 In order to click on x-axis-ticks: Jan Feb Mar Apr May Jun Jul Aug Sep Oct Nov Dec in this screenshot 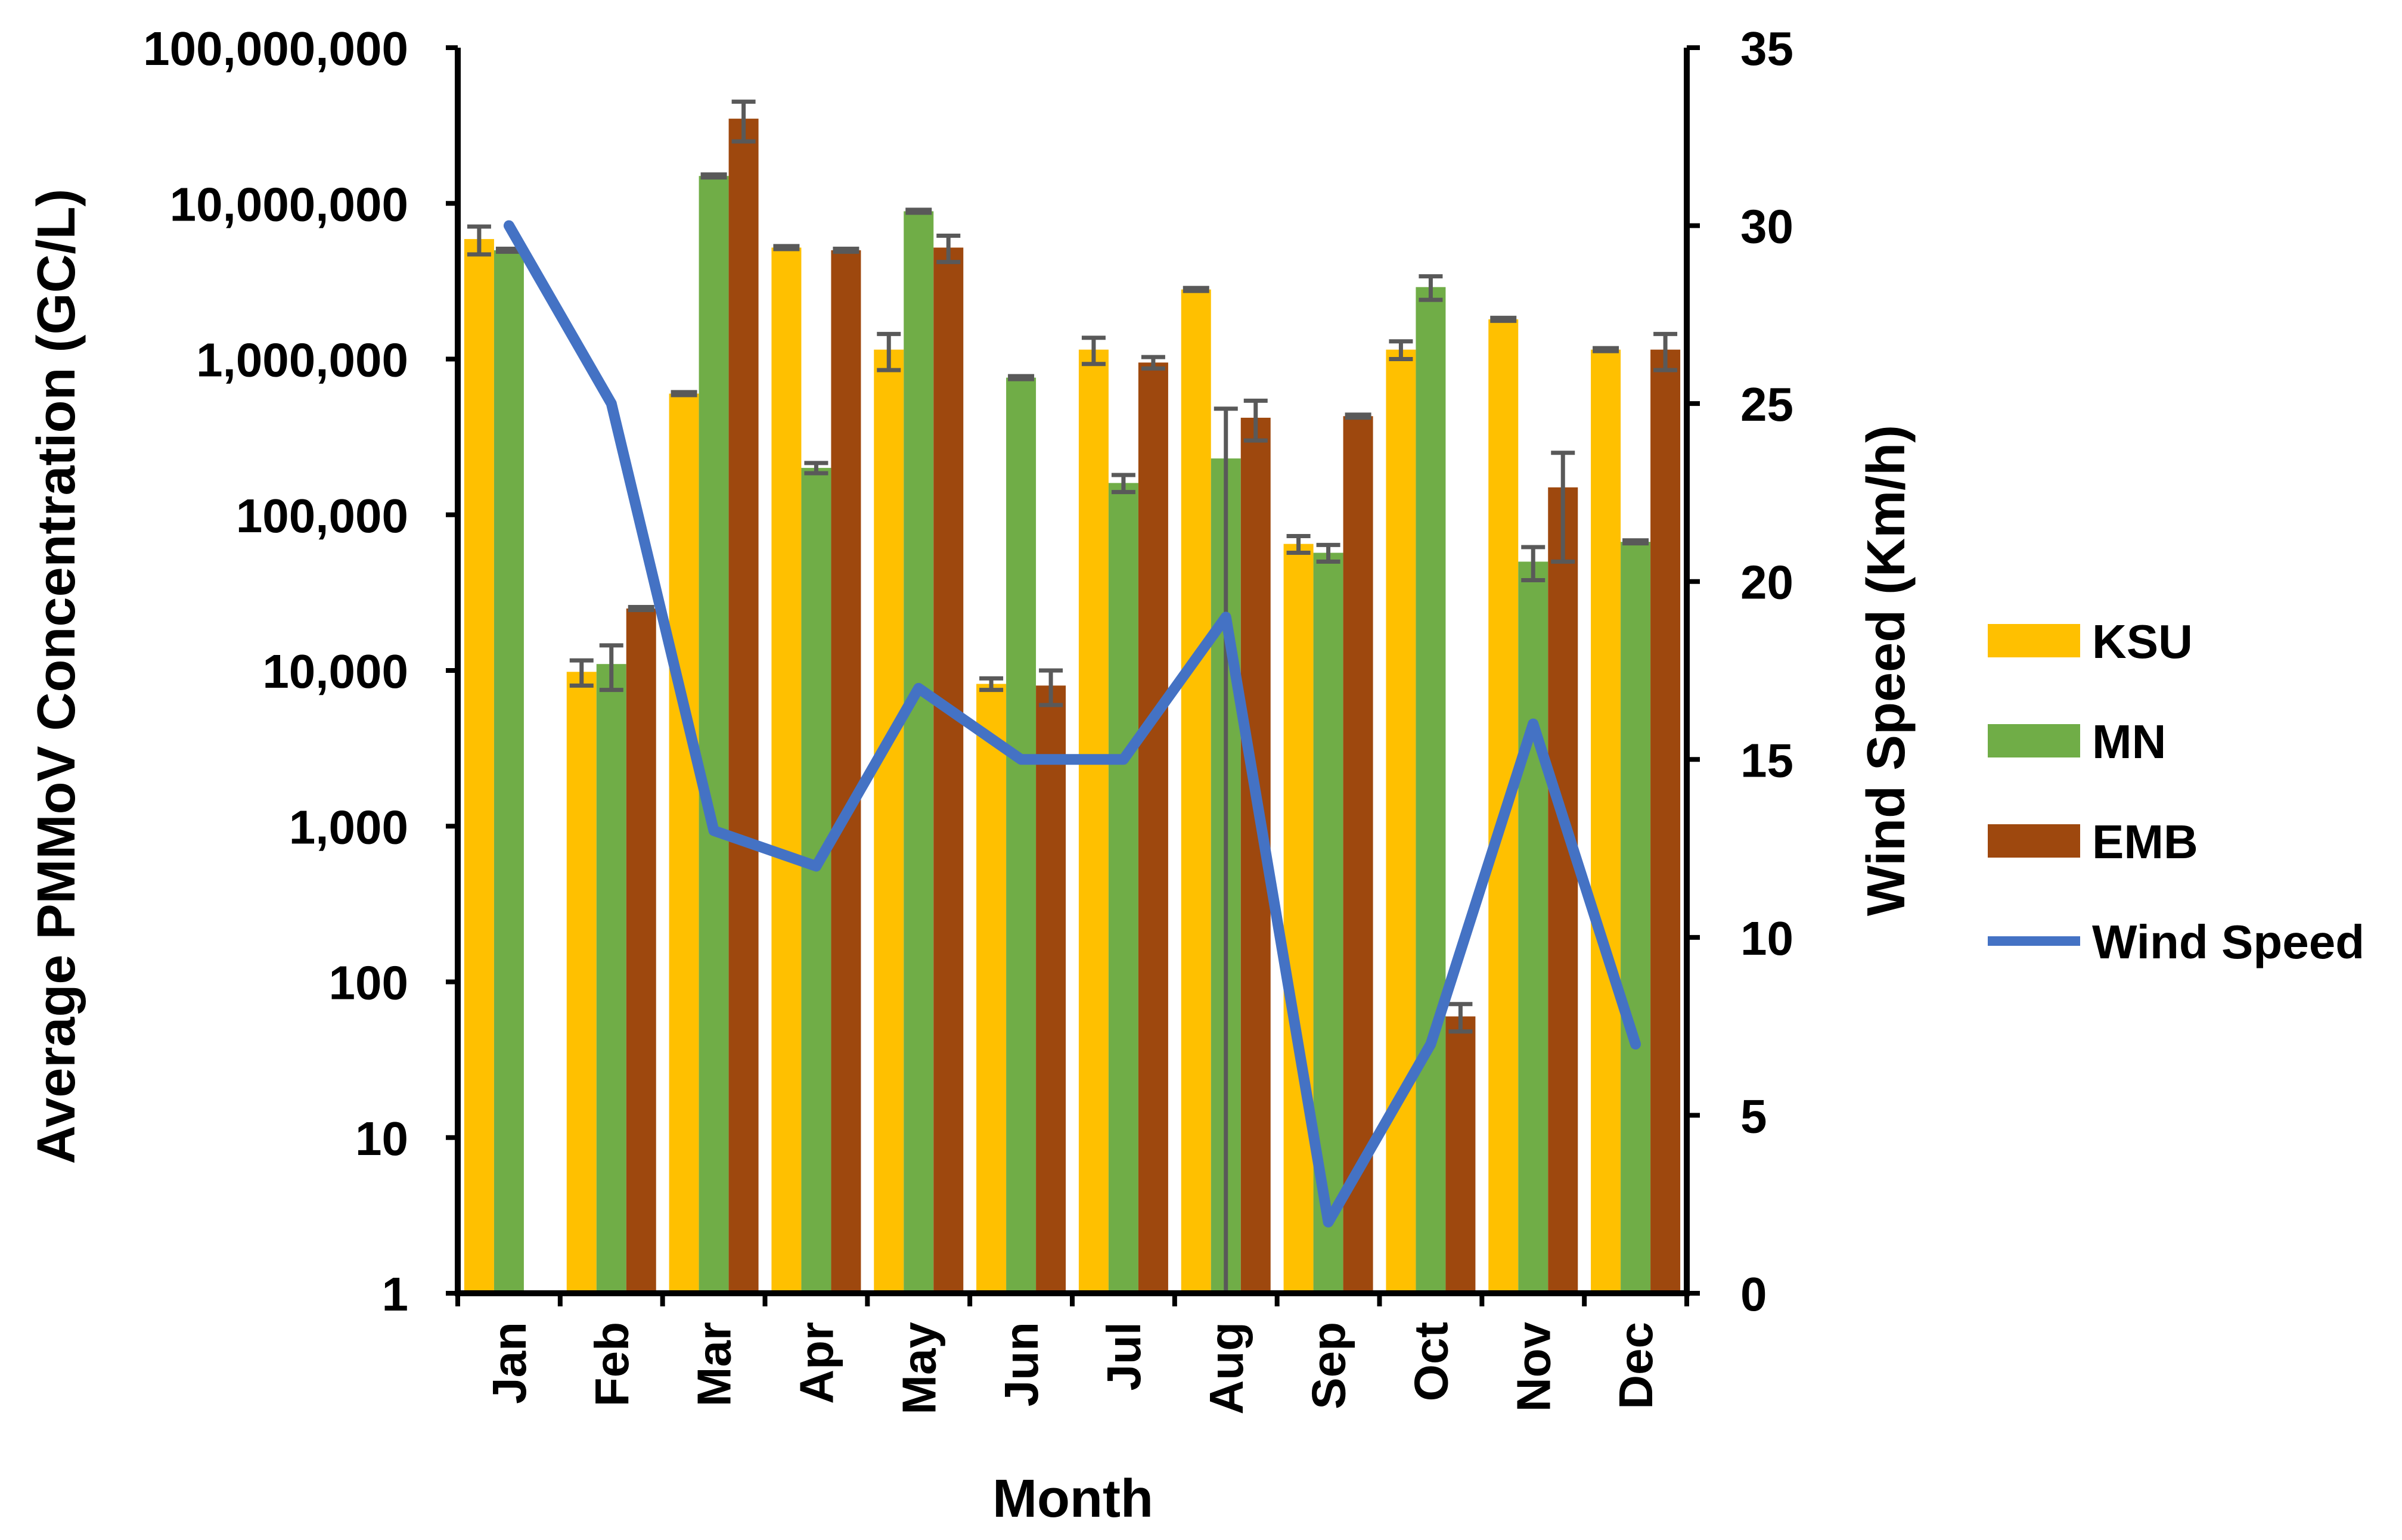, I will do `click(1072, 1354)`.